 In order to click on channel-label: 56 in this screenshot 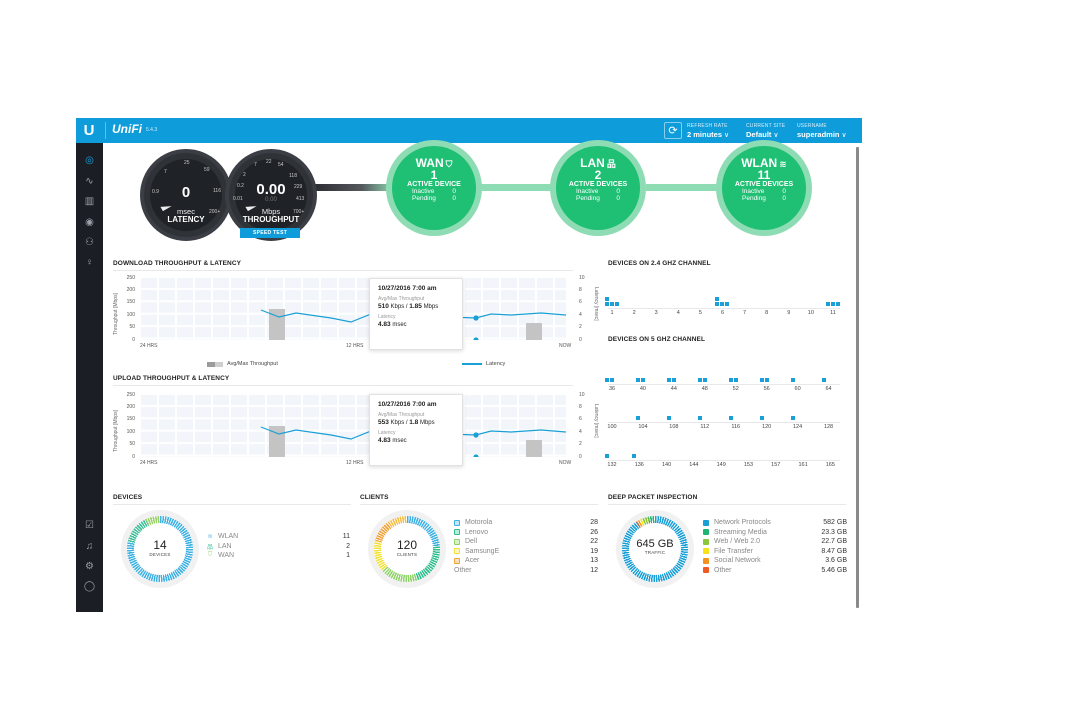, I will do `click(766, 389)`.